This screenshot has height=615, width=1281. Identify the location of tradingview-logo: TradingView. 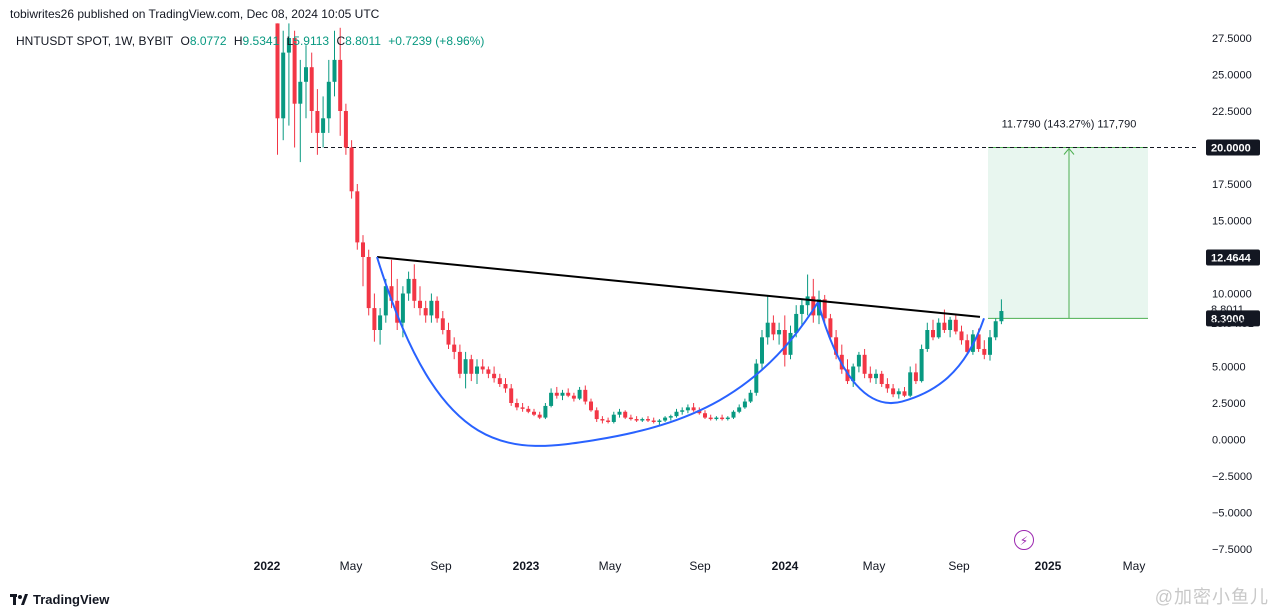
(59, 599).